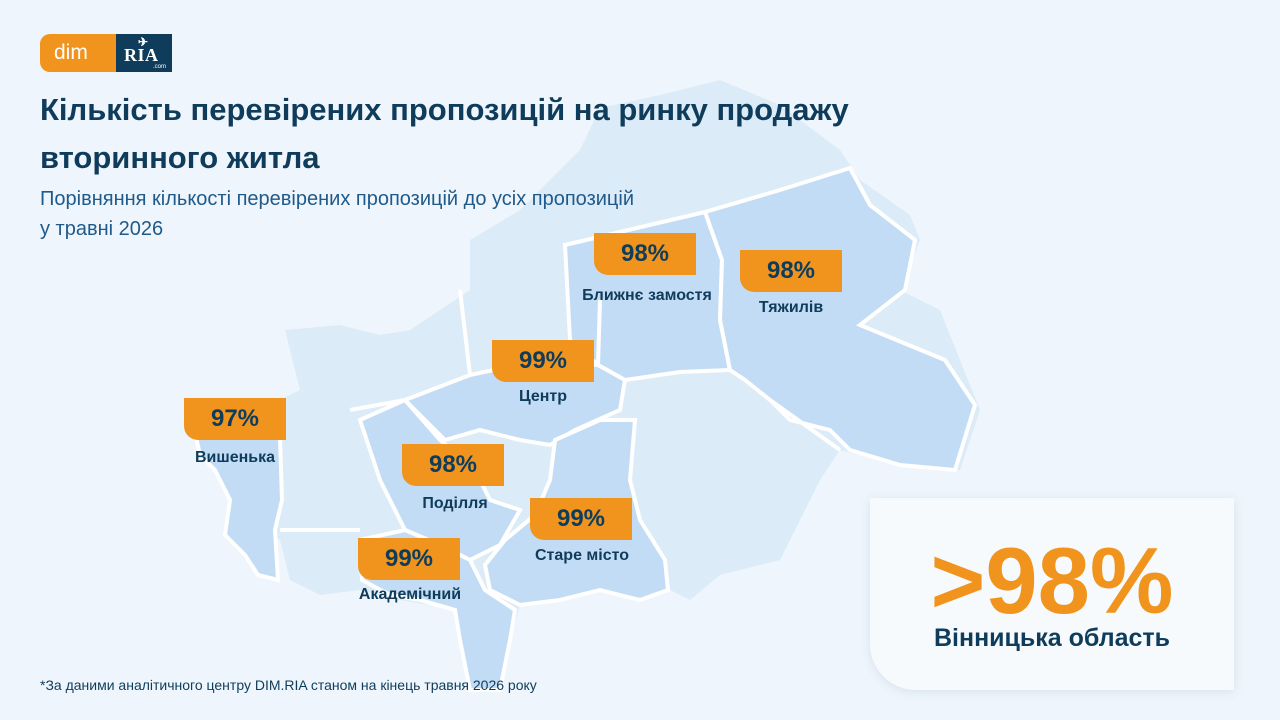 This screenshot has width=1280, height=720. What do you see at coordinates (647, 295) in the screenshot?
I see `district-name-label: Ближнє замостя` at bounding box center [647, 295].